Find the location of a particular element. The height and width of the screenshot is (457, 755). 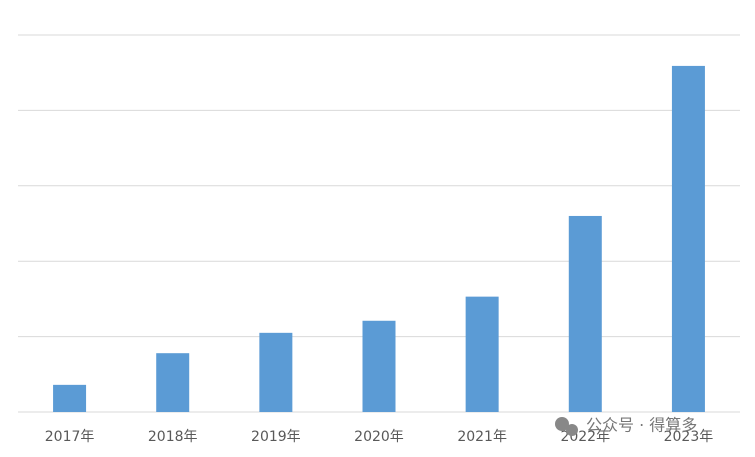

watermark: 公众号 · 得算多 is located at coordinates (626, 426).